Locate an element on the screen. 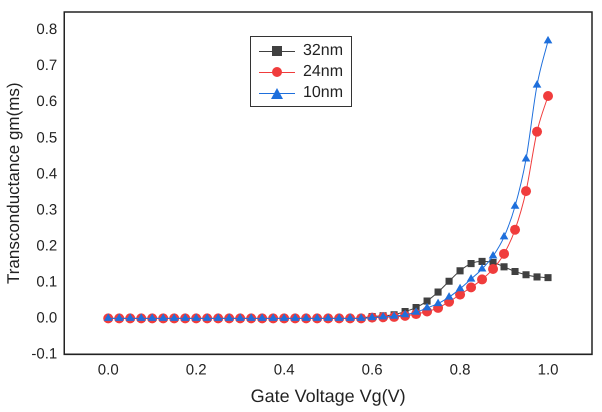  y-tick-label: 0.8 is located at coordinates (47, 29).